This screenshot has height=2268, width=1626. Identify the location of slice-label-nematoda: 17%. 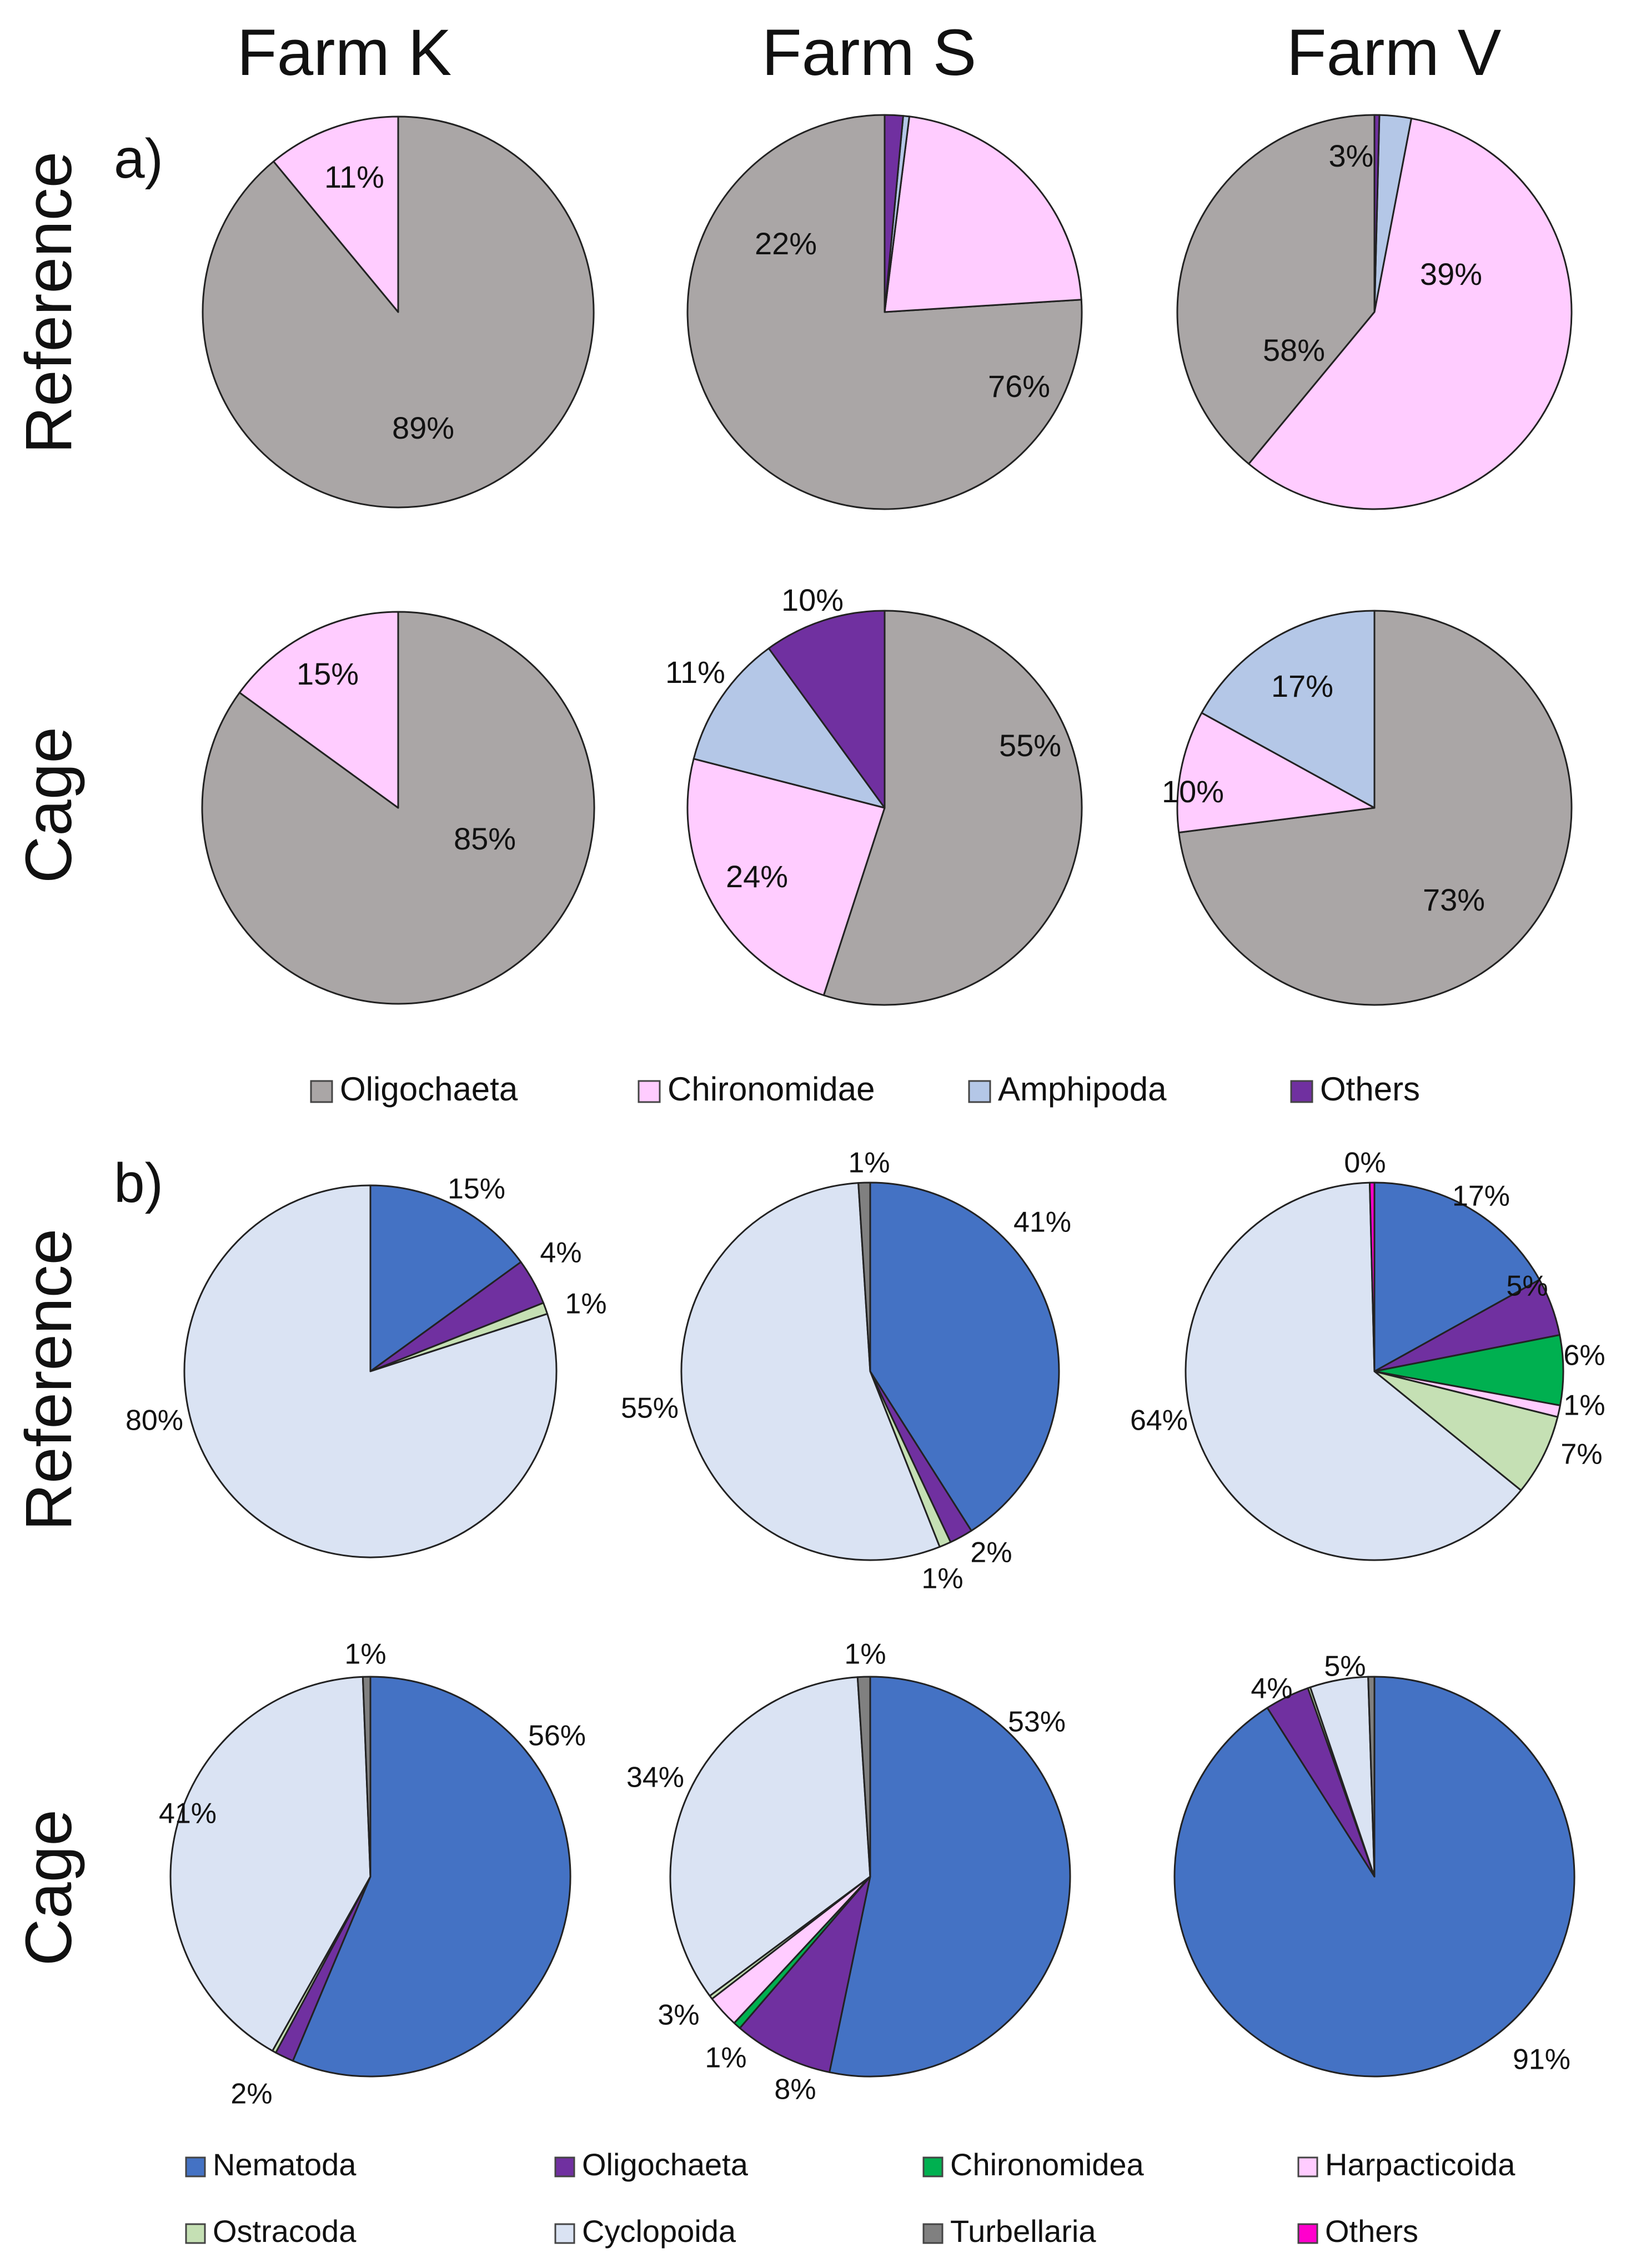
(1481, 1196).